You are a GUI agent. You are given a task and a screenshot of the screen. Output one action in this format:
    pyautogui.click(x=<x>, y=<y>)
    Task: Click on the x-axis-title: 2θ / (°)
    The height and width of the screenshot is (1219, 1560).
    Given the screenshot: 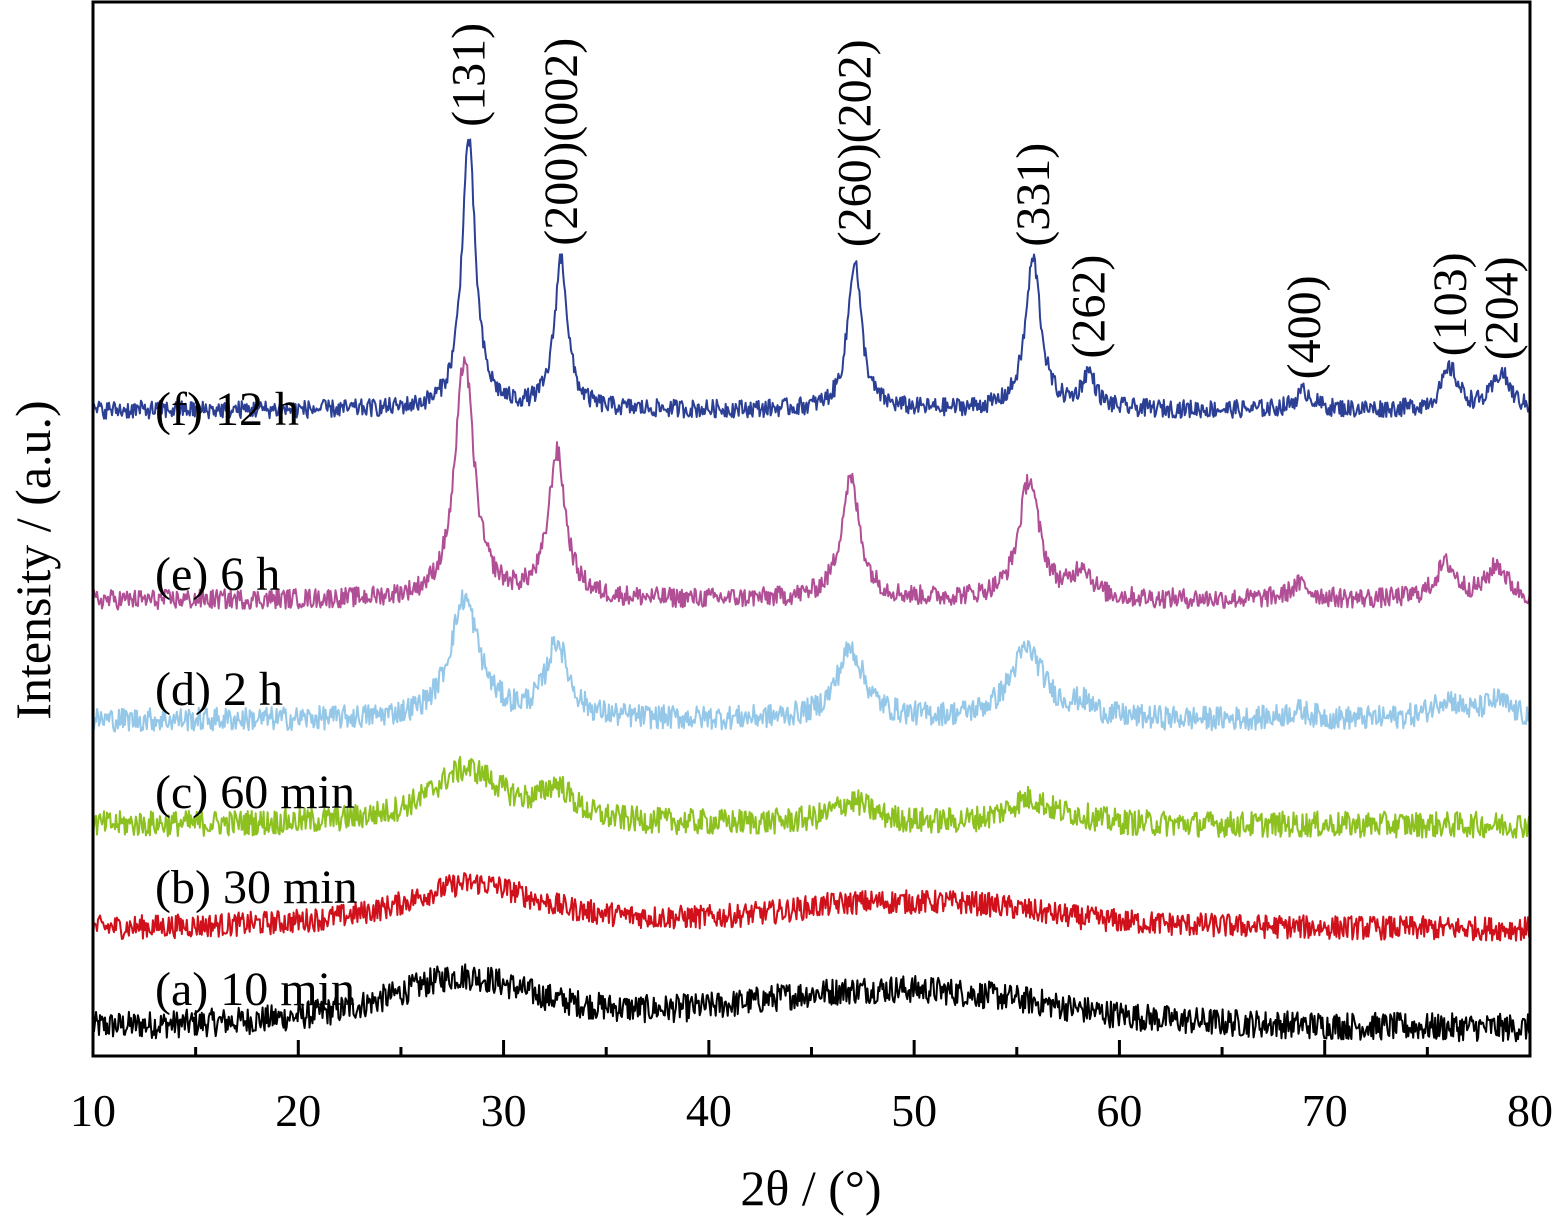 What is the action you would take?
    pyautogui.click(x=810, y=1188)
    